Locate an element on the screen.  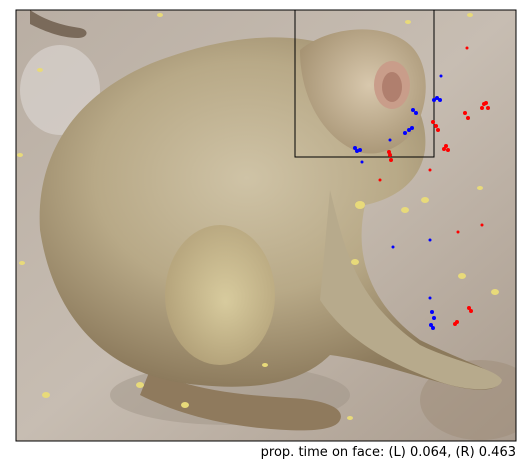
left-gaze-points is located at coordinates (398, 202).